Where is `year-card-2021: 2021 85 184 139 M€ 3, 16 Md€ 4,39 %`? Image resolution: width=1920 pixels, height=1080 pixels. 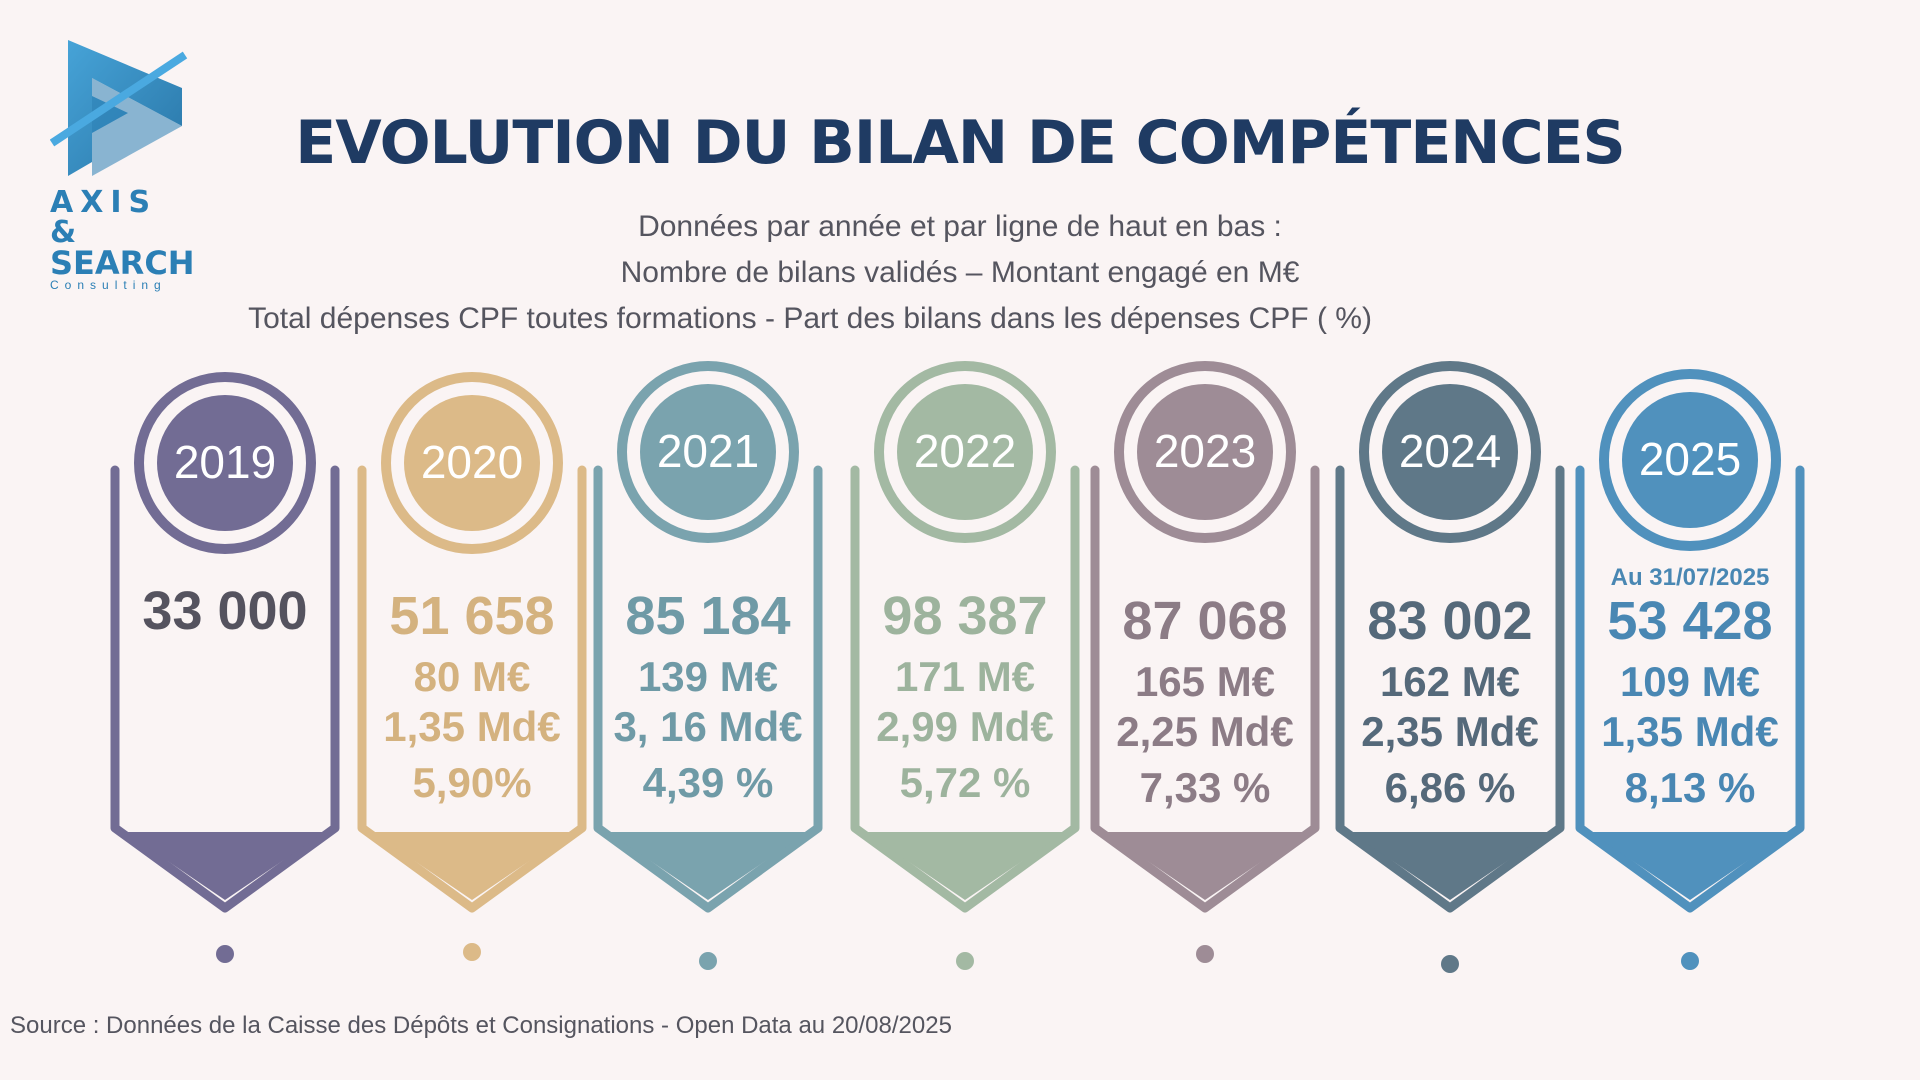 year-card-2021: 2021 85 184 139 M€ 3, 16 Md€ 4,39 % is located at coordinates (708, 665).